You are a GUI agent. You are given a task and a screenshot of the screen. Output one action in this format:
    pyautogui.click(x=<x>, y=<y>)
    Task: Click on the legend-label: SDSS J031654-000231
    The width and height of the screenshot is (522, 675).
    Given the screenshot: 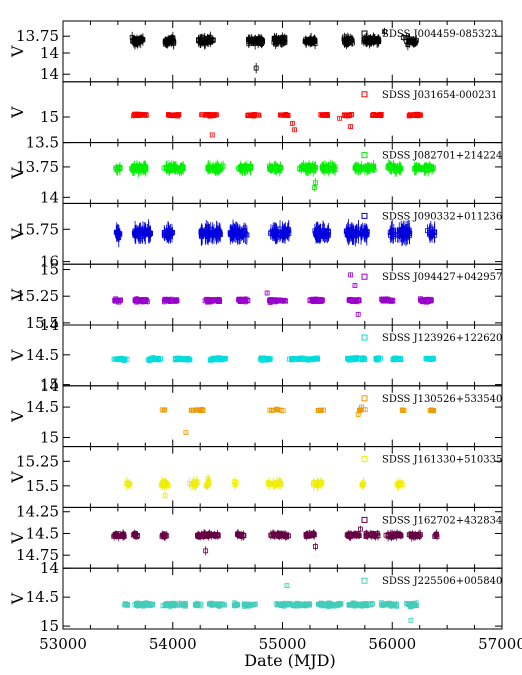 What is the action you would take?
    pyautogui.click(x=439, y=95)
    